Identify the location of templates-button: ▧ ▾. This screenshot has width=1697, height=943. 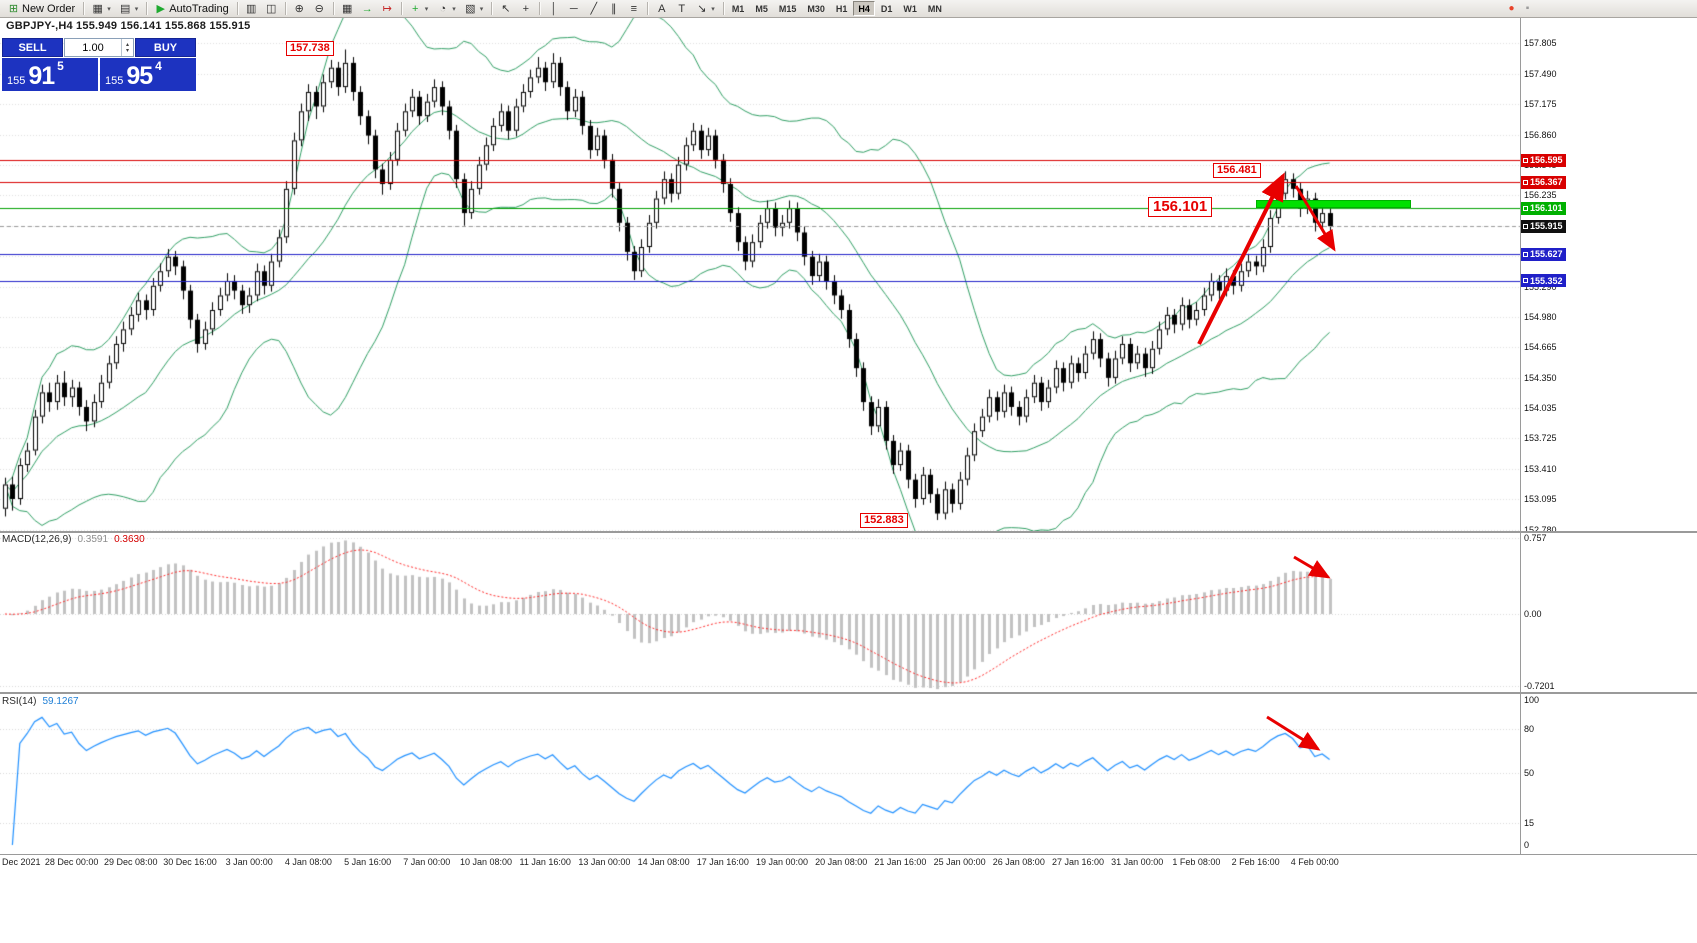
(474, 9).